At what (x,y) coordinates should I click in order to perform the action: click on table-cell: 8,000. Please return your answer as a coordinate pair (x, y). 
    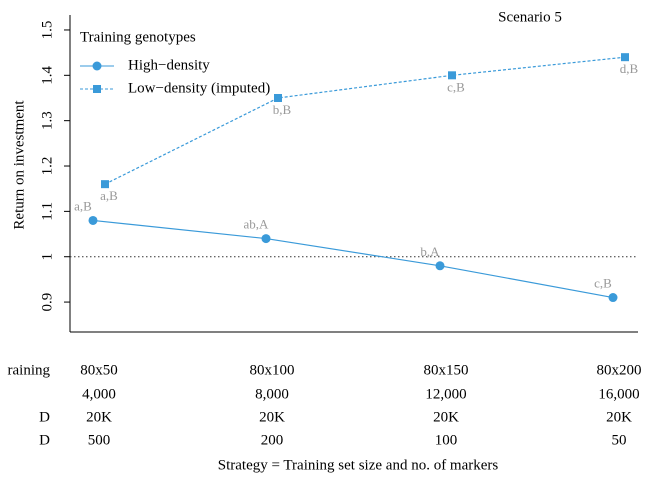
    Looking at the image, I should click on (272, 394).